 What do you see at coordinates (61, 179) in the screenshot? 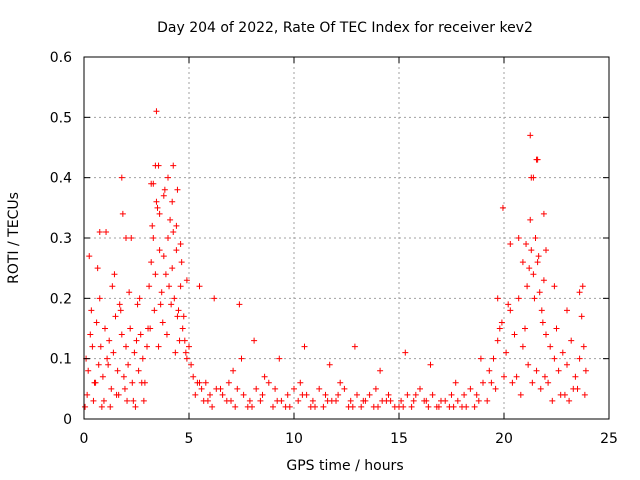
I see `y-tick-label: 0.4` at bounding box center [61, 179].